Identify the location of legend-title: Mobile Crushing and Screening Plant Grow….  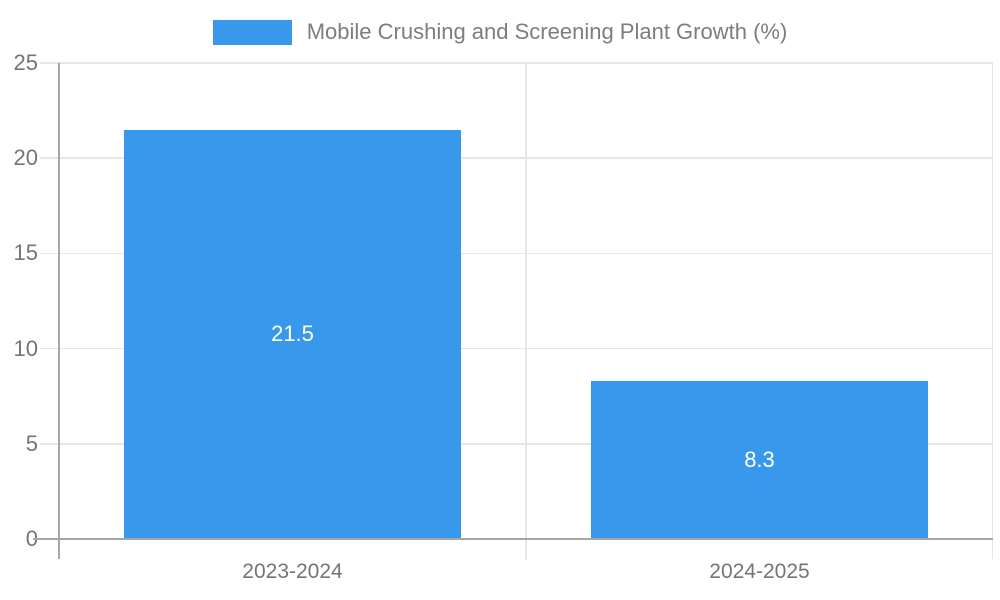
(547, 31).